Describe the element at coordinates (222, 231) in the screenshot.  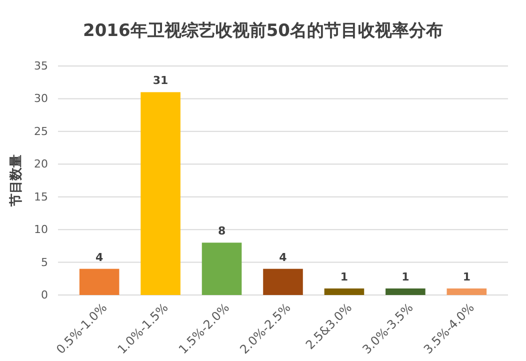
I see `data-label: 8` at that location.